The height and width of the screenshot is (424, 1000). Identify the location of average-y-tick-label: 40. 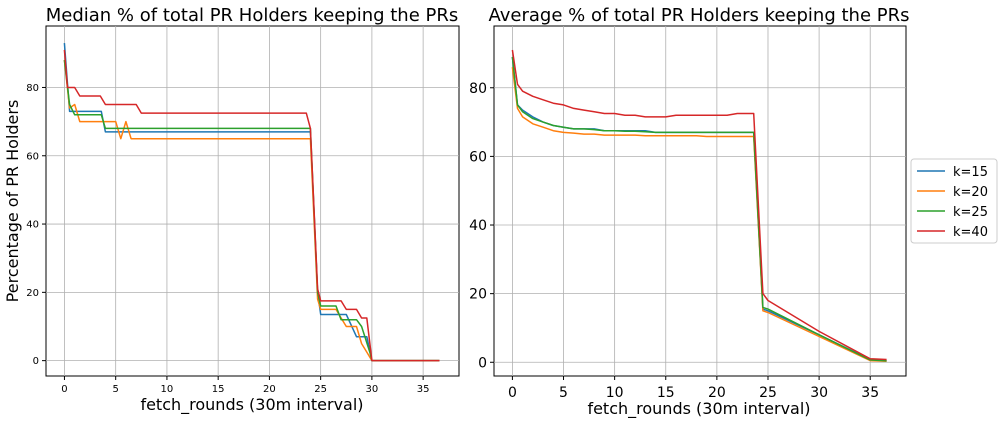
(478, 226).